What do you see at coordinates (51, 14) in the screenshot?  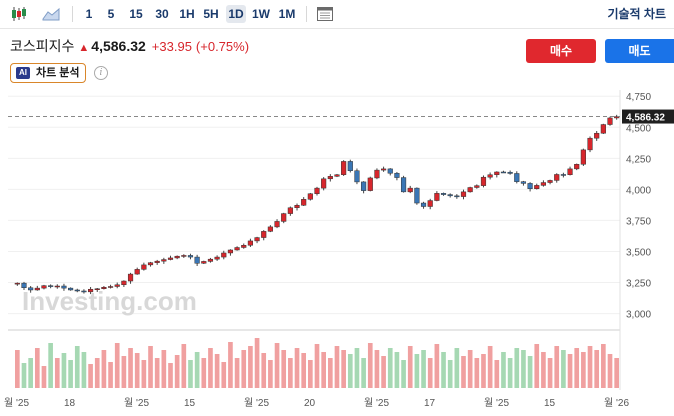 I see `area-chart-icon` at bounding box center [51, 14].